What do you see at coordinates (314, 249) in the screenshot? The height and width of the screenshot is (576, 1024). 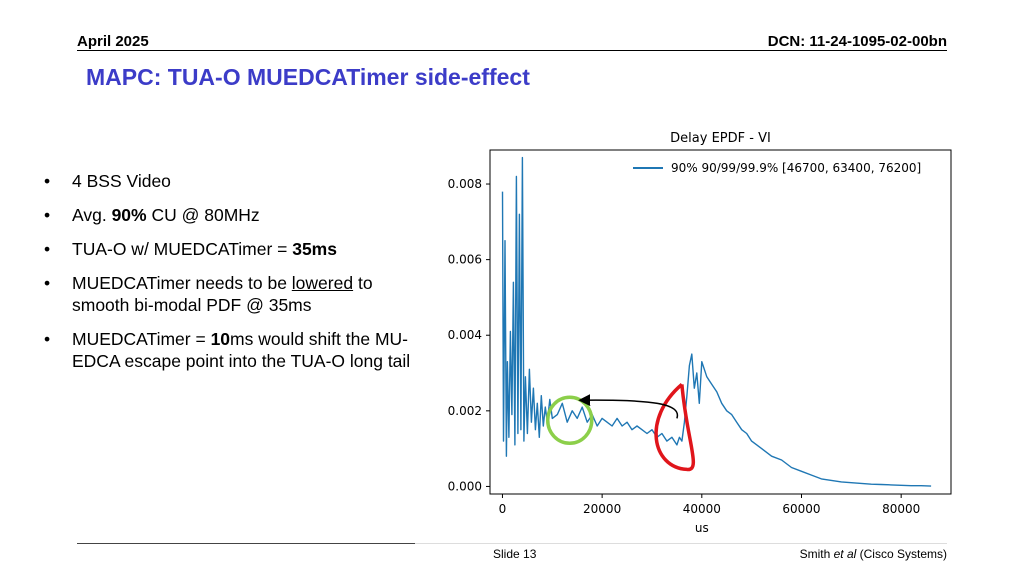 I see `bullet-text: 35ms` at bounding box center [314, 249].